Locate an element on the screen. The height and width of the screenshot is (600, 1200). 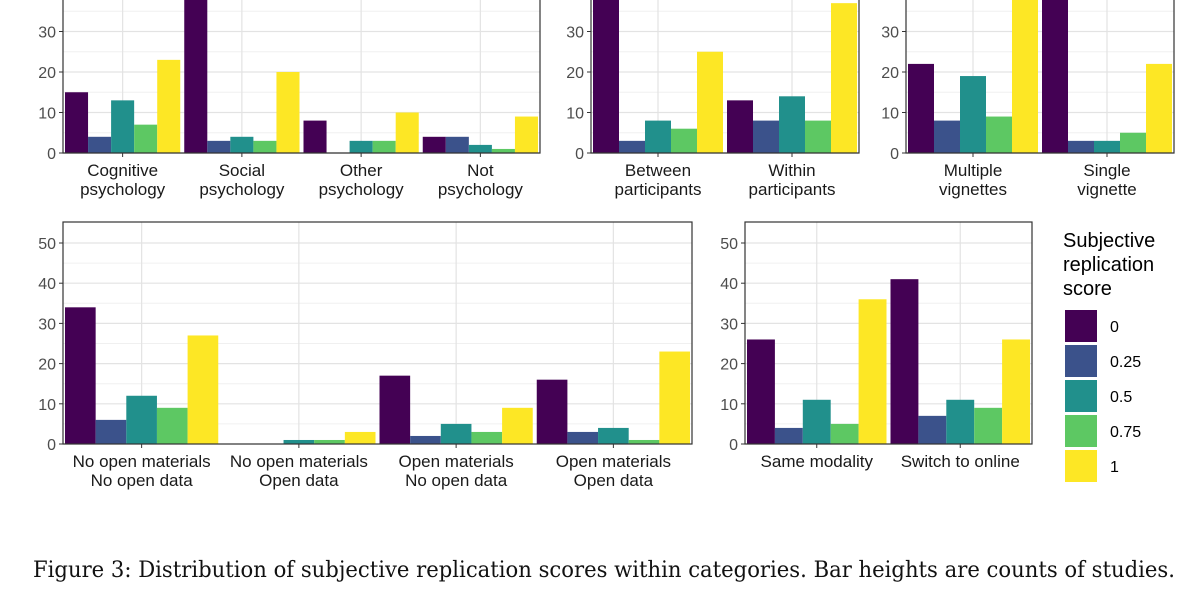
bar-field-3-score-0.5 is located at coordinates (480, 148).